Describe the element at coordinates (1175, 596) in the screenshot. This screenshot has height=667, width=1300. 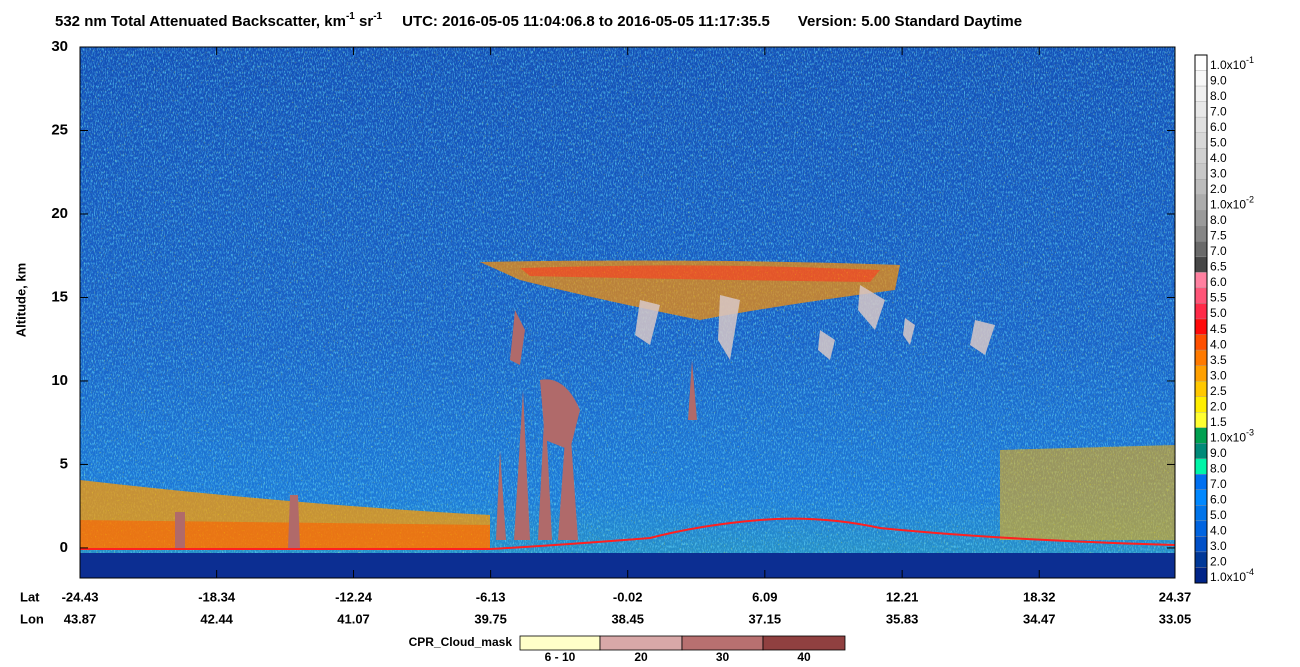
I see `x-tick-label: 24.37` at that location.